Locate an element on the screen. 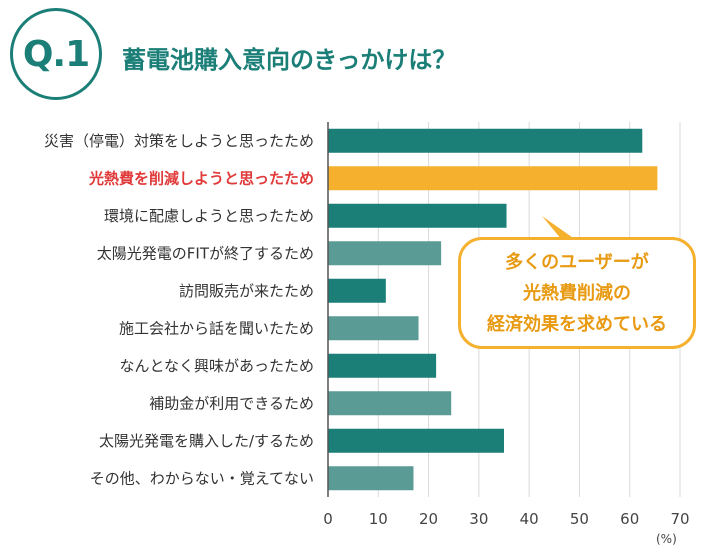 Image resolution: width=704 pixels, height=557 pixels. category-label: なんとなく興味があったため is located at coordinates (216, 366).